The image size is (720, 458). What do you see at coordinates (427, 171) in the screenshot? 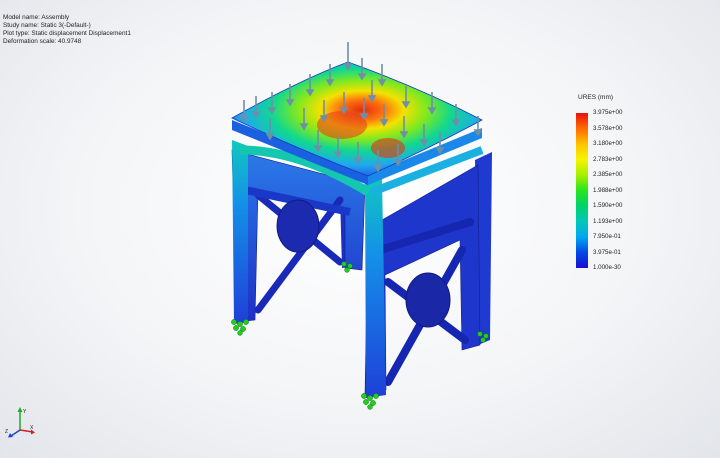
I see `front-right-arch` at bounding box center [427, 171].